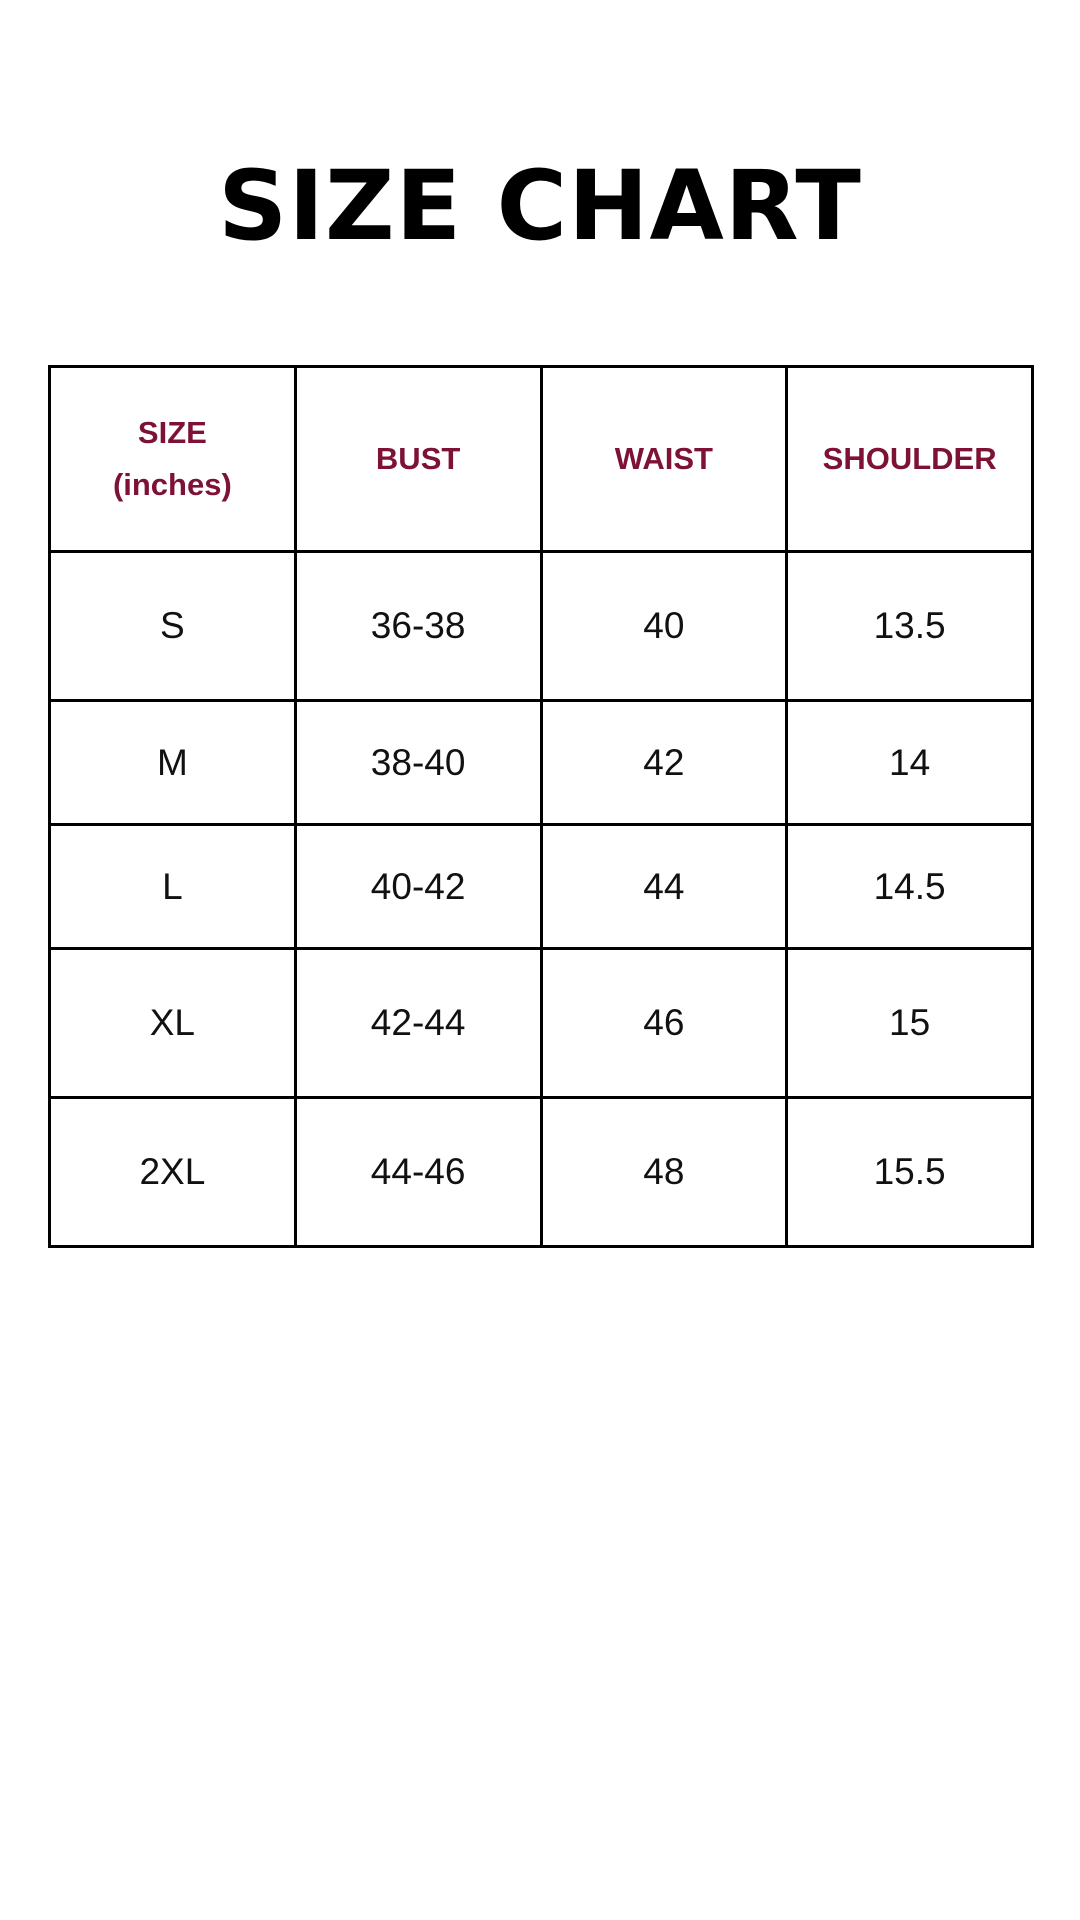 Image resolution: width=1080 pixels, height=1920 pixels. Describe the element at coordinates (664, 1023) in the screenshot. I see `table-cell: 46` at that location.